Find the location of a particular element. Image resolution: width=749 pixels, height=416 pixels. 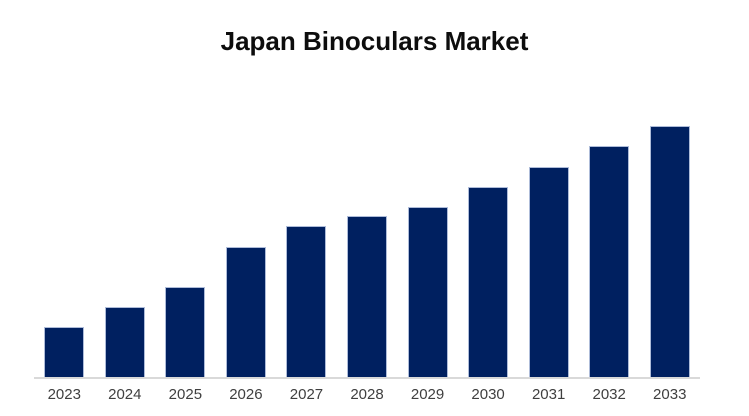

bar-2023 is located at coordinates (64, 352).